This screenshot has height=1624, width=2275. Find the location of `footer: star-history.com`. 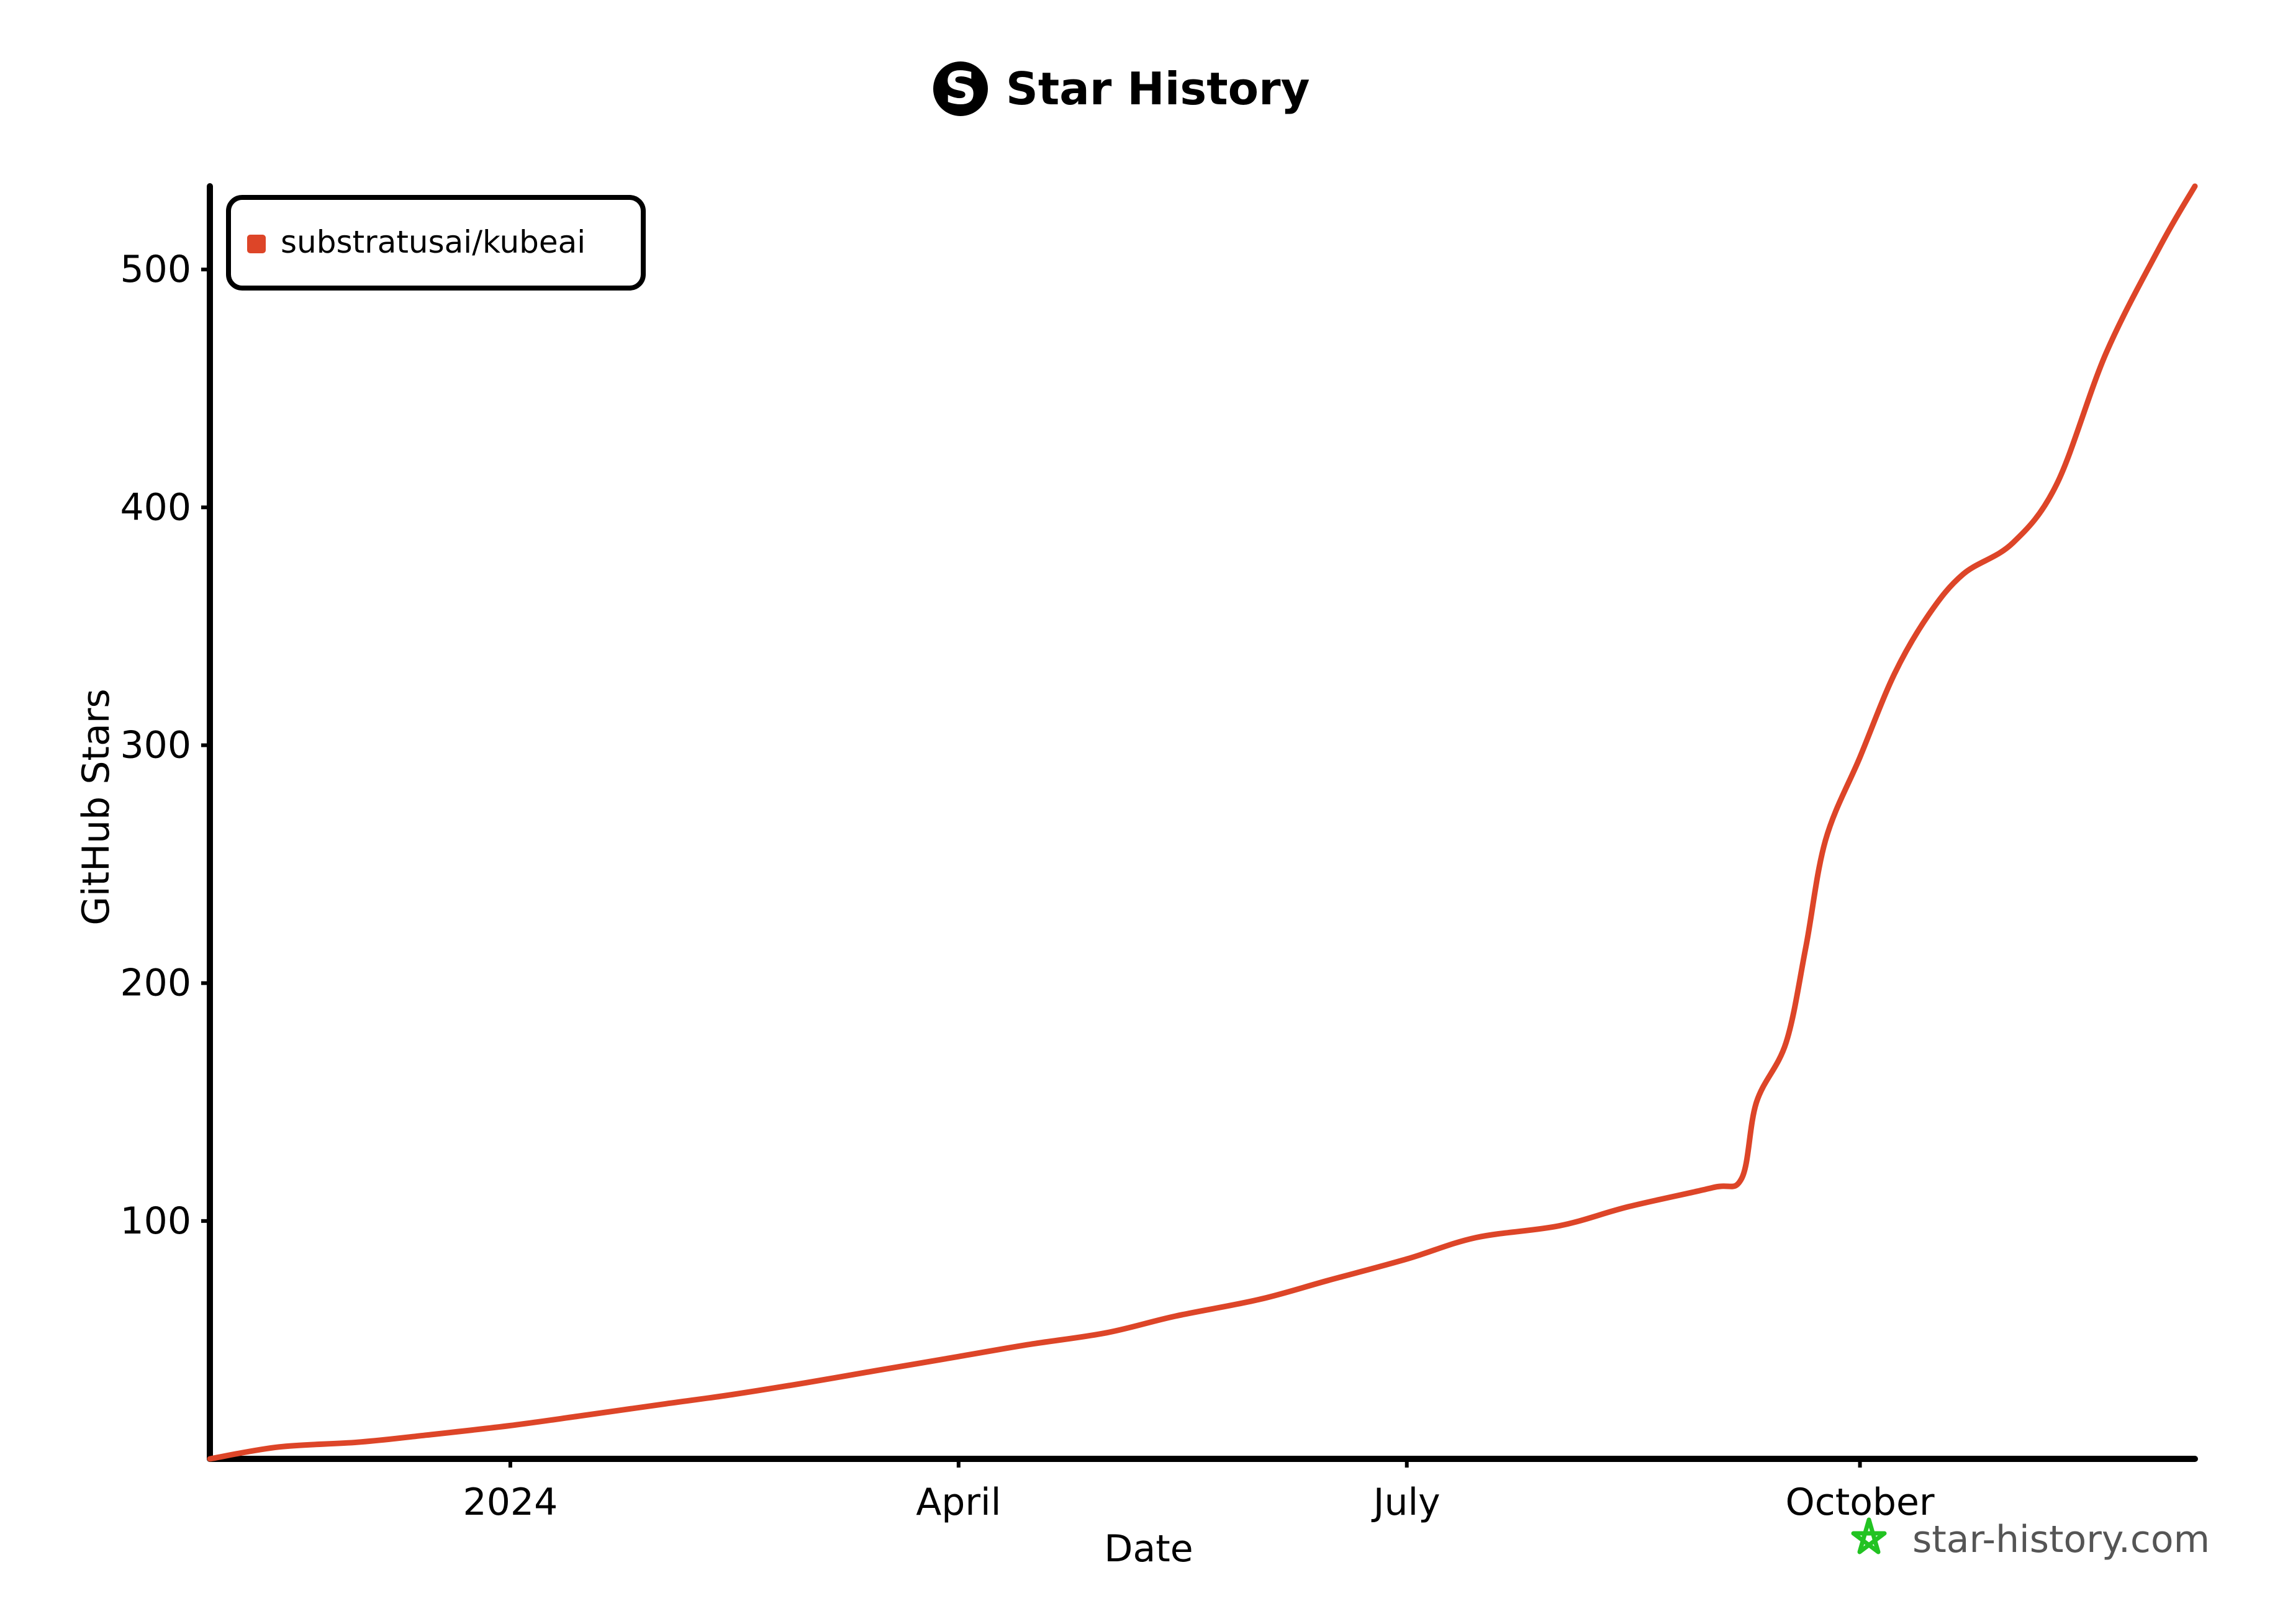

footer: star-history.com is located at coordinates (2030, 1539).